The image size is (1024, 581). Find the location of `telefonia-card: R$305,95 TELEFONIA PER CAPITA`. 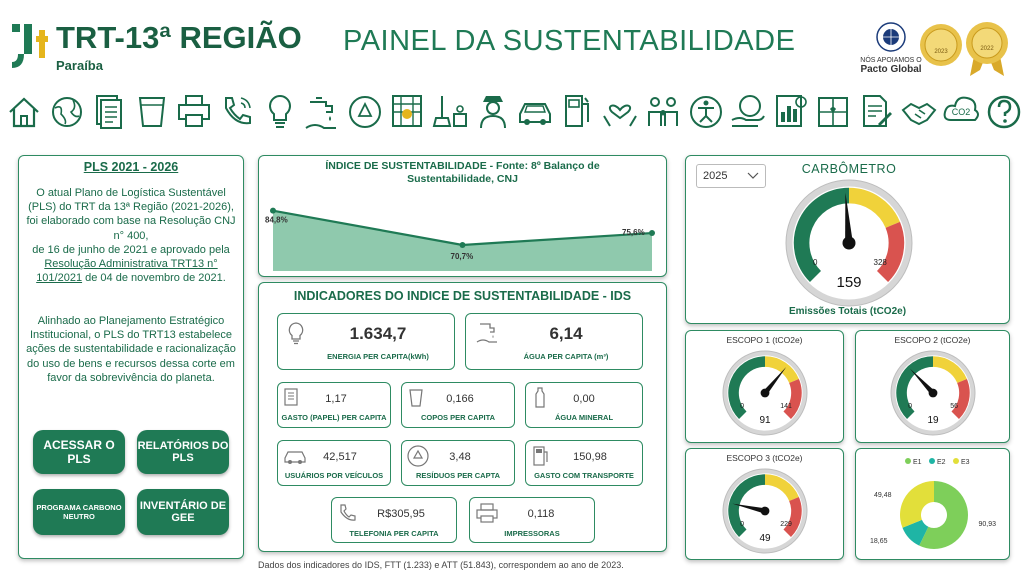

telefonia-card: R$305,95 TELEFONIA PER CAPITA is located at coordinates (394, 520).